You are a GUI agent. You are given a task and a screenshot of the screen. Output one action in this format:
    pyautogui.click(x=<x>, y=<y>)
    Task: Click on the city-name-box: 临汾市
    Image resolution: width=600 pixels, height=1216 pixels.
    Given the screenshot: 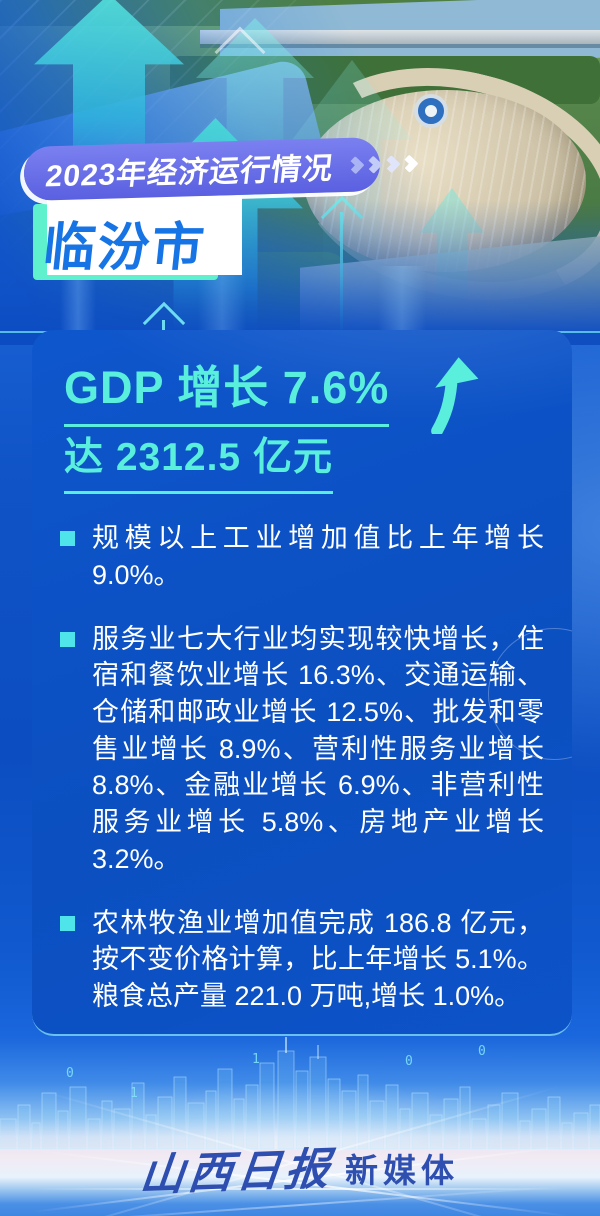 What is the action you would take?
    pyautogui.click(x=137, y=238)
    